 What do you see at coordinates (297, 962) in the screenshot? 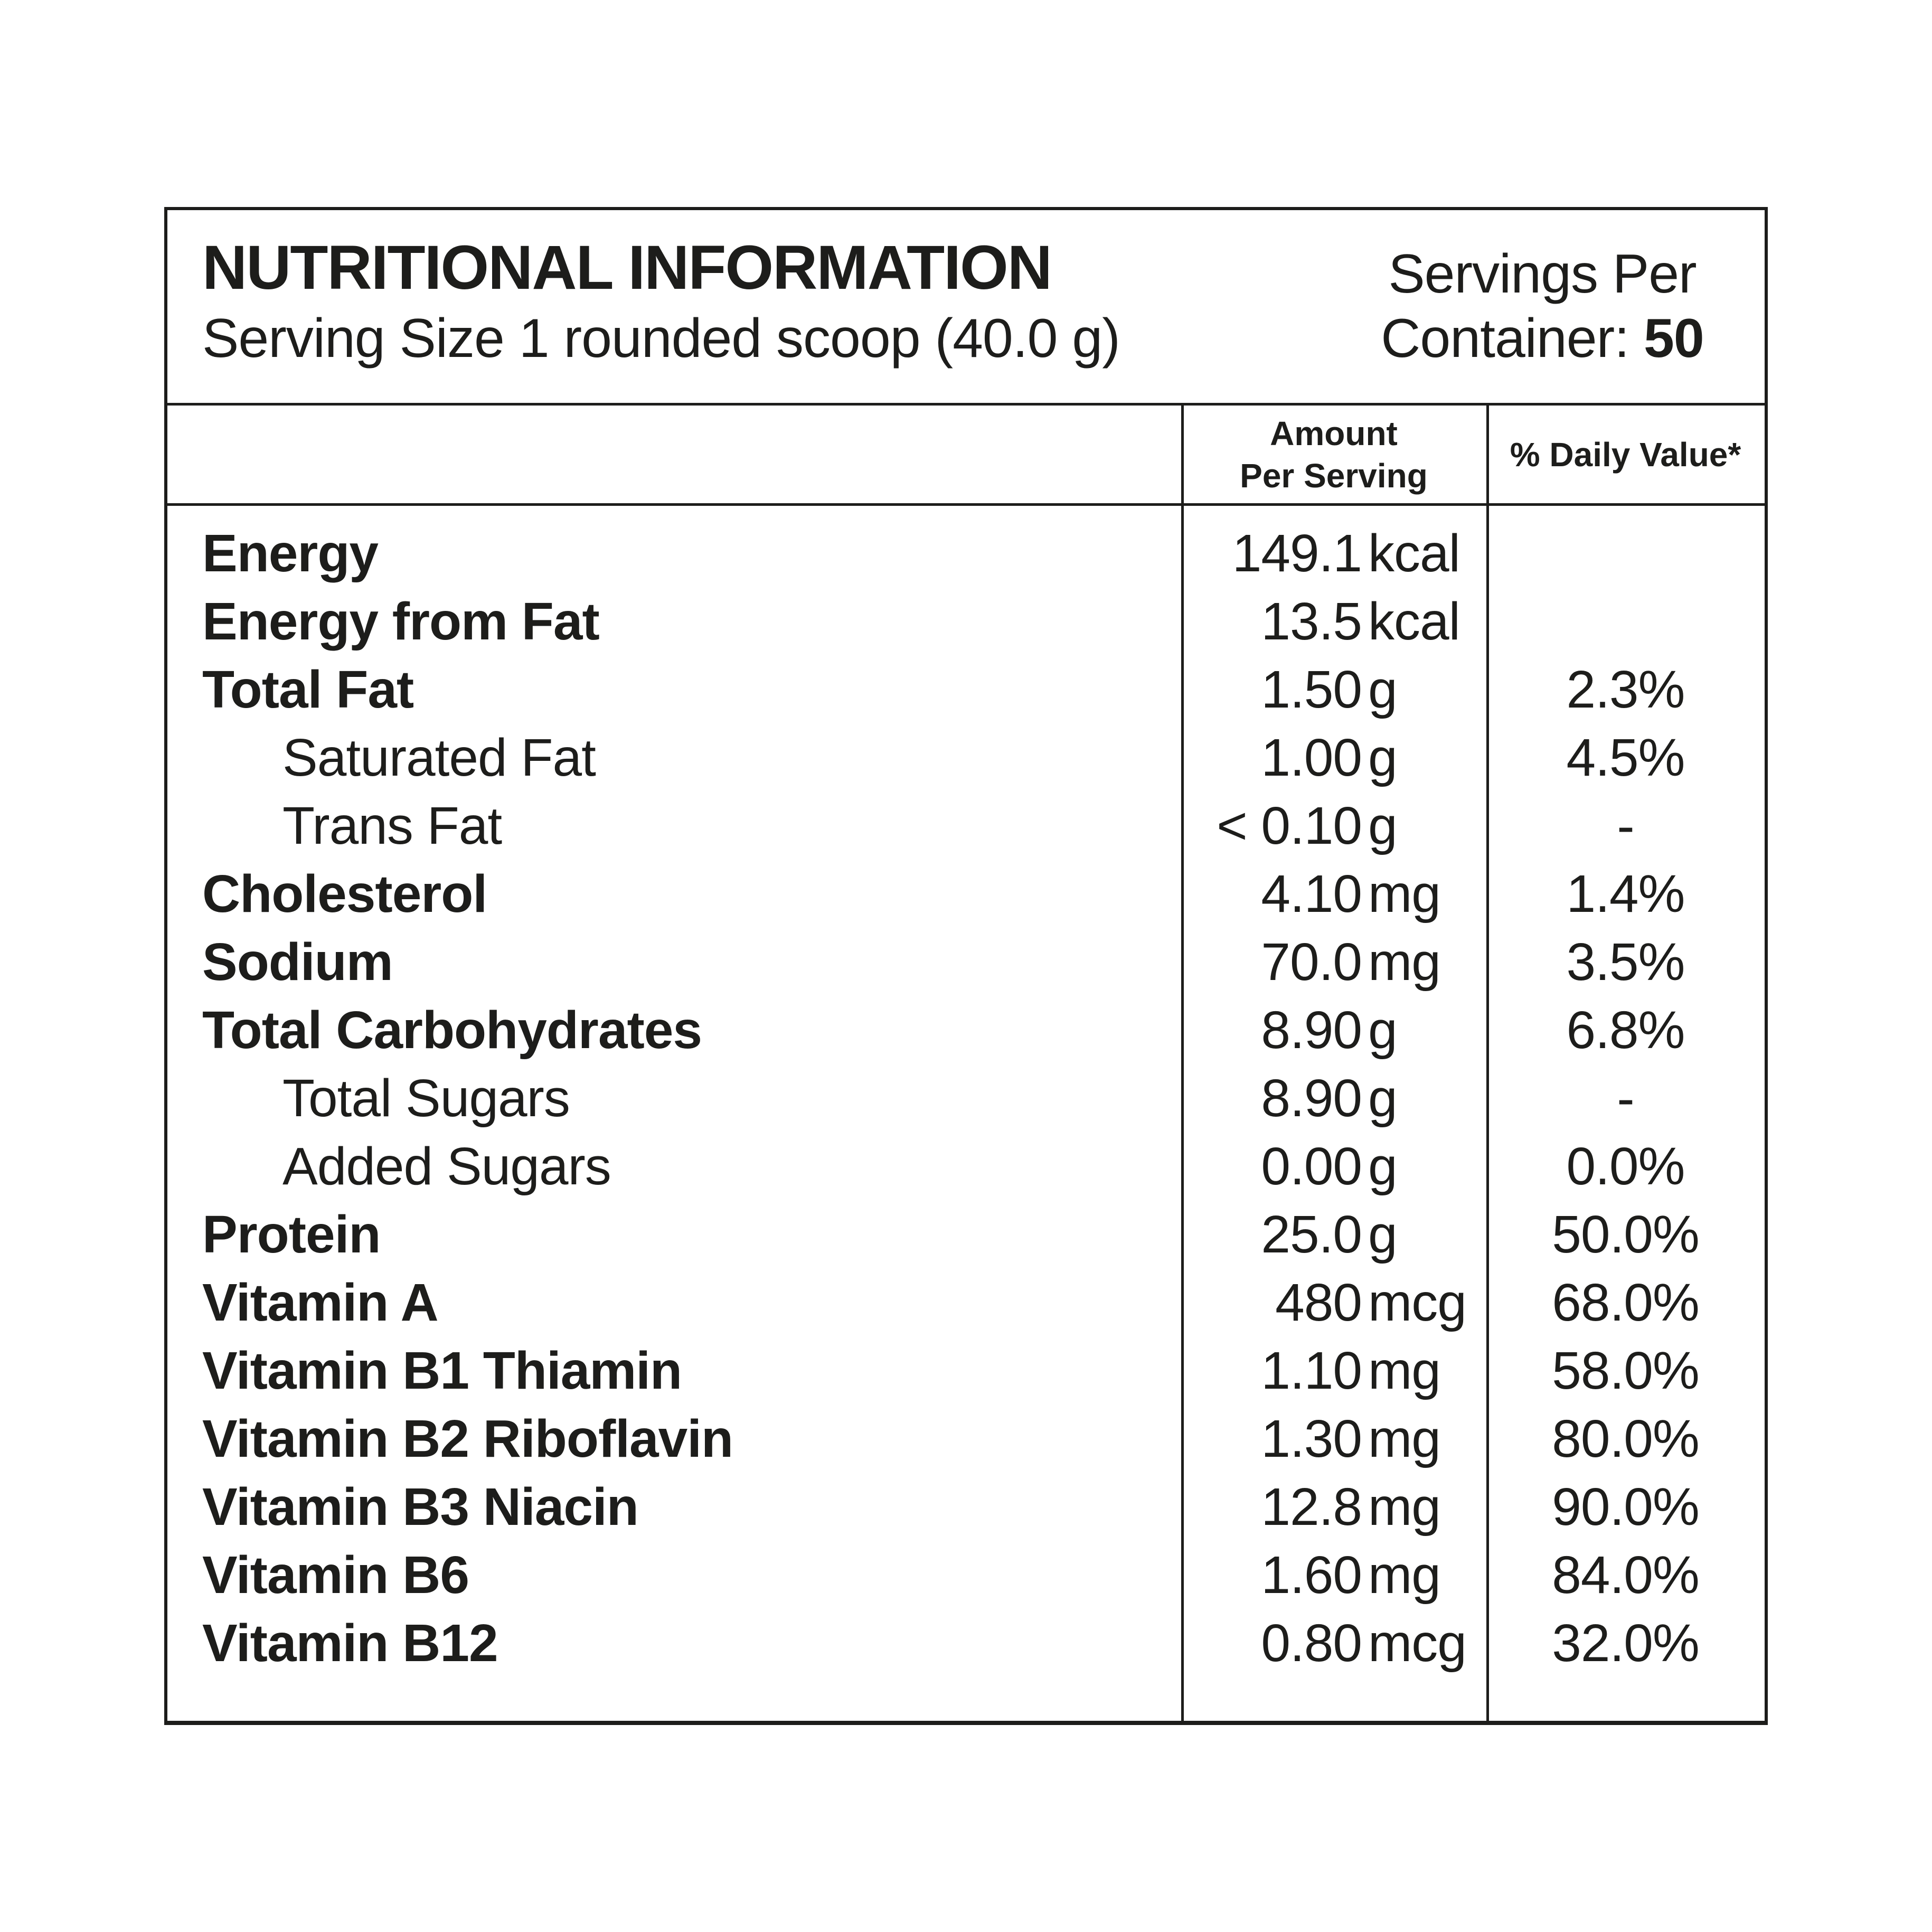
I see `nutrient-name: Sodium` at bounding box center [297, 962].